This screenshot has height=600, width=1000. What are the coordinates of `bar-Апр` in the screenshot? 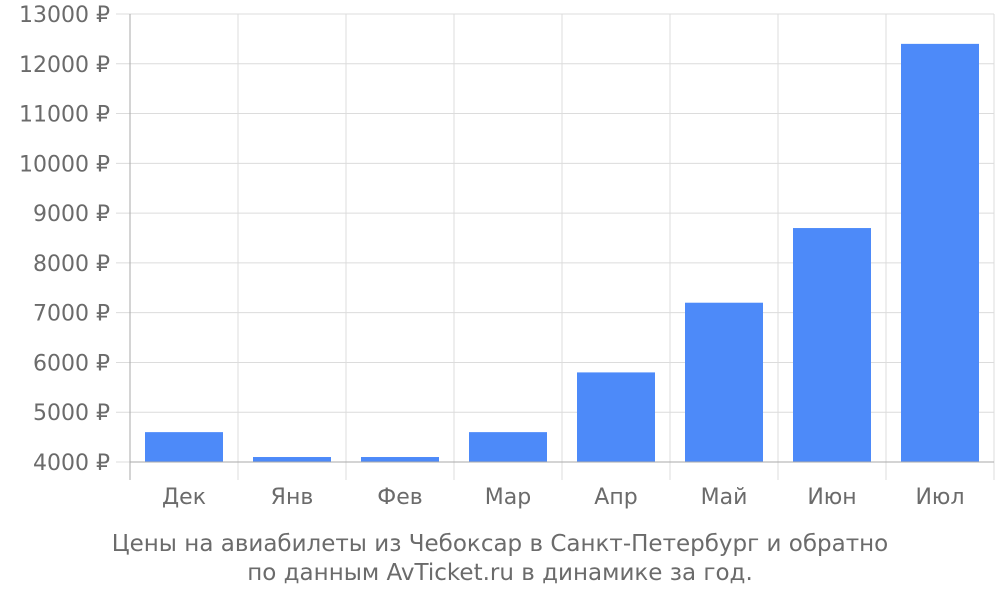 It's located at (616, 417).